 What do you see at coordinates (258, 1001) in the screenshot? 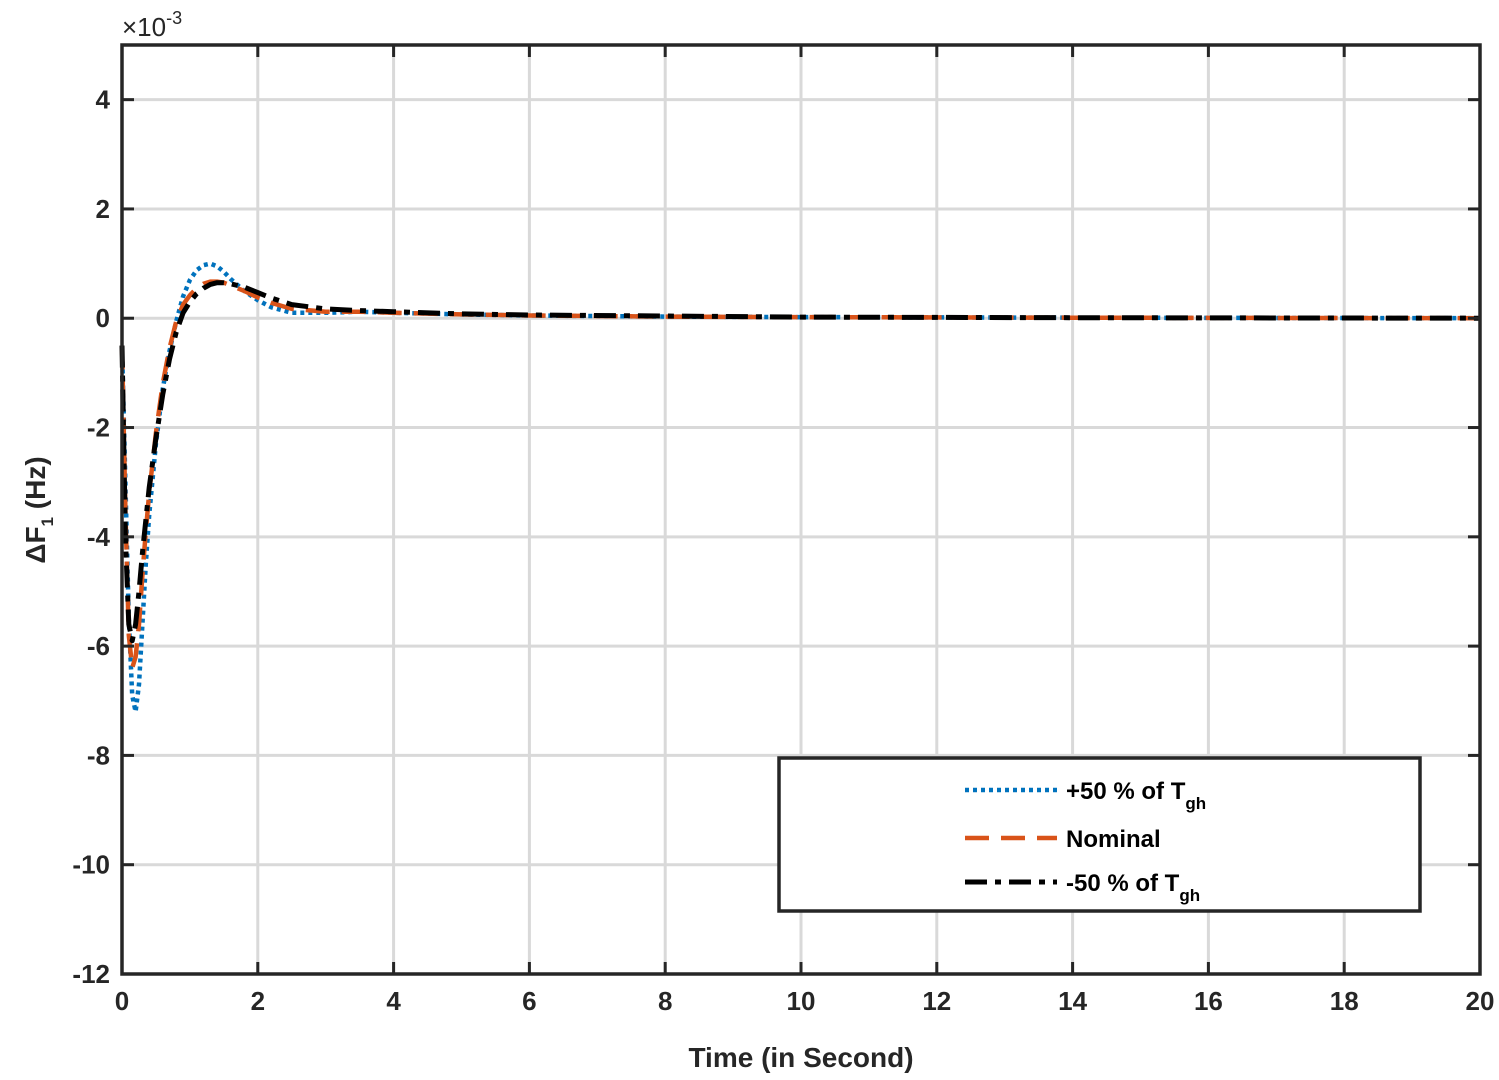
I see `x-tick-label: 2` at bounding box center [258, 1001].